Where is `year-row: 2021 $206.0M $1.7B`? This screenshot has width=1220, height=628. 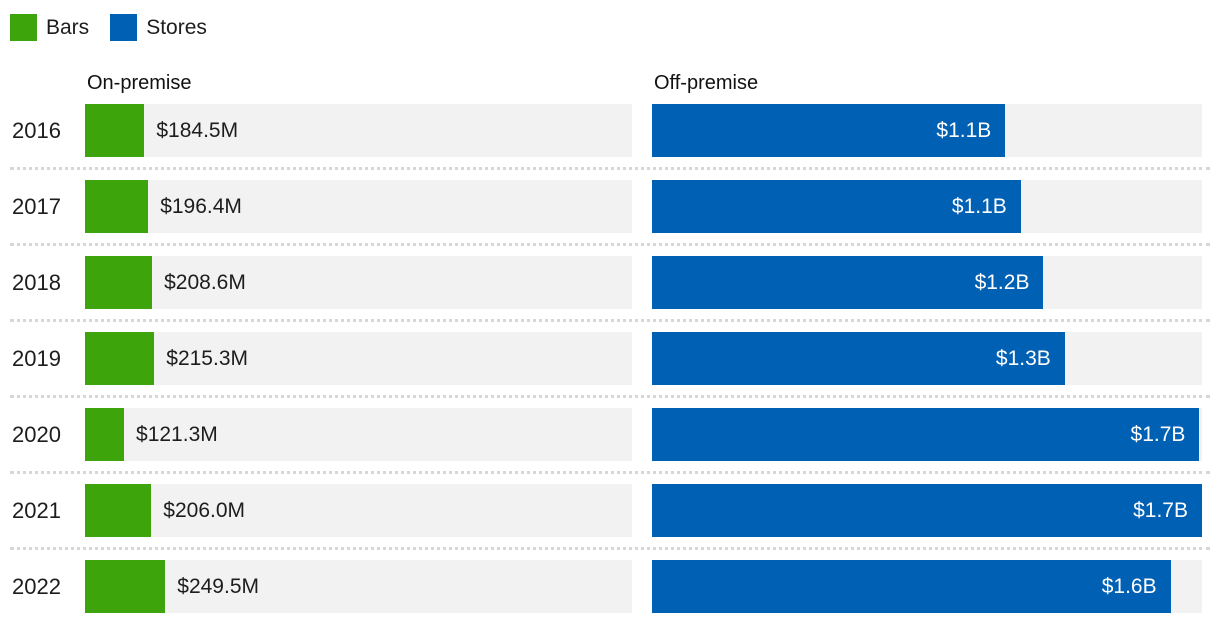 year-row: 2021 $206.0M $1.7B is located at coordinates (607, 510).